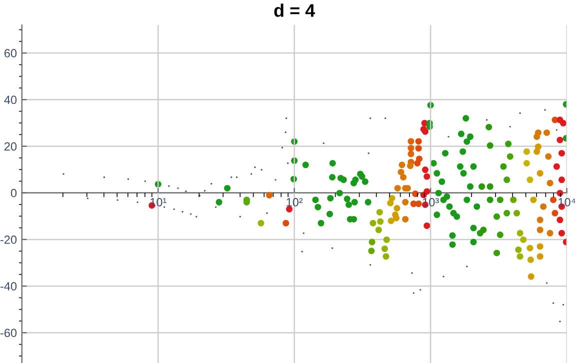 Image resolution: width=576 pixels, height=363 pixels. Describe the element at coordinates (567, 202) in the screenshot. I see `x-tick-label: 10⁴` at that location.